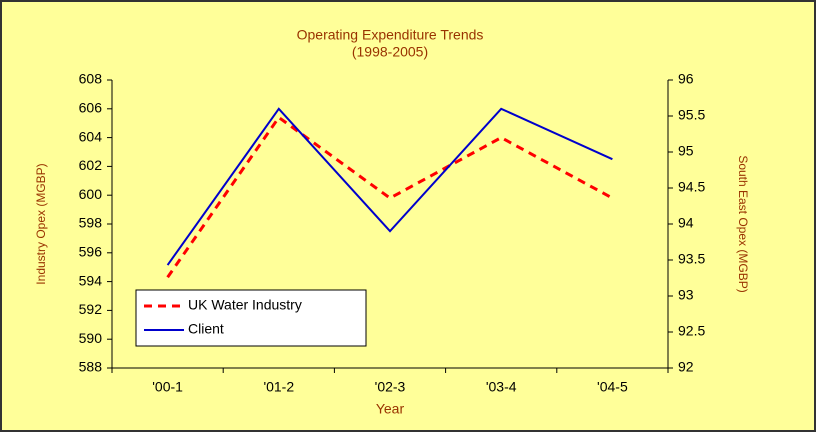  I want to click on y2-tick-label: 92, so click(686, 367).